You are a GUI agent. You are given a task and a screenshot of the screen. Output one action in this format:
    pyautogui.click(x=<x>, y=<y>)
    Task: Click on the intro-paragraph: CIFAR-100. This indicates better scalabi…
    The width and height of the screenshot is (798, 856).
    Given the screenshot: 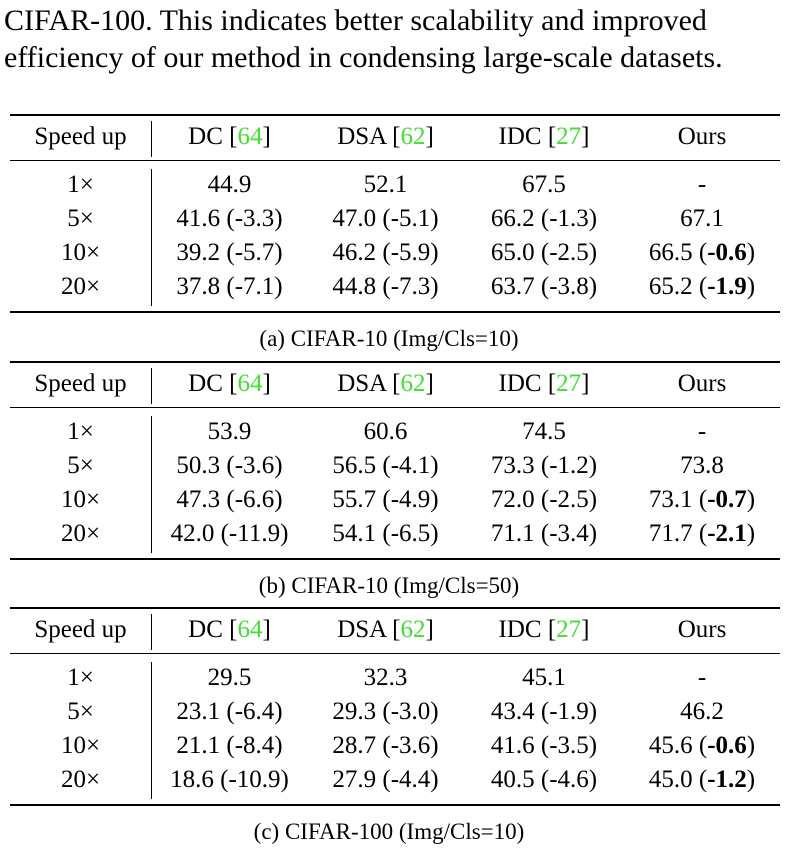 What is the action you would take?
    pyautogui.click(x=401, y=39)
    